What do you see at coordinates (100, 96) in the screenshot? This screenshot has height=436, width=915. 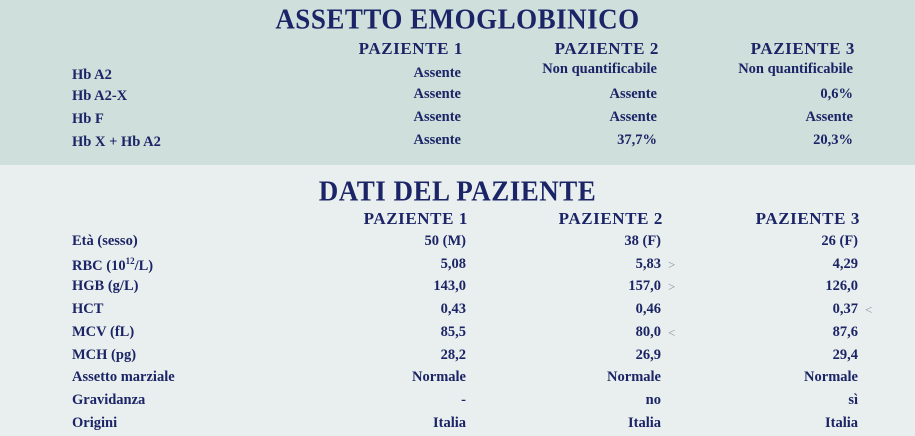 I see `row-label: Hb A2-X` at bounding box center [100, 96].